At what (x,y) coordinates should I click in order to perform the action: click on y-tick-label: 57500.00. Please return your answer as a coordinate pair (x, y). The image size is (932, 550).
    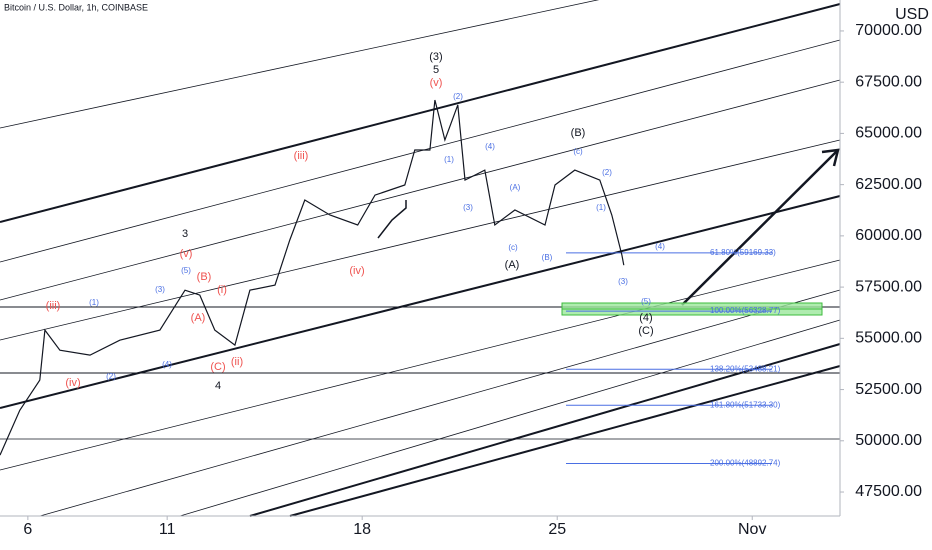
    Looking at the image, I should click on (888, 286).